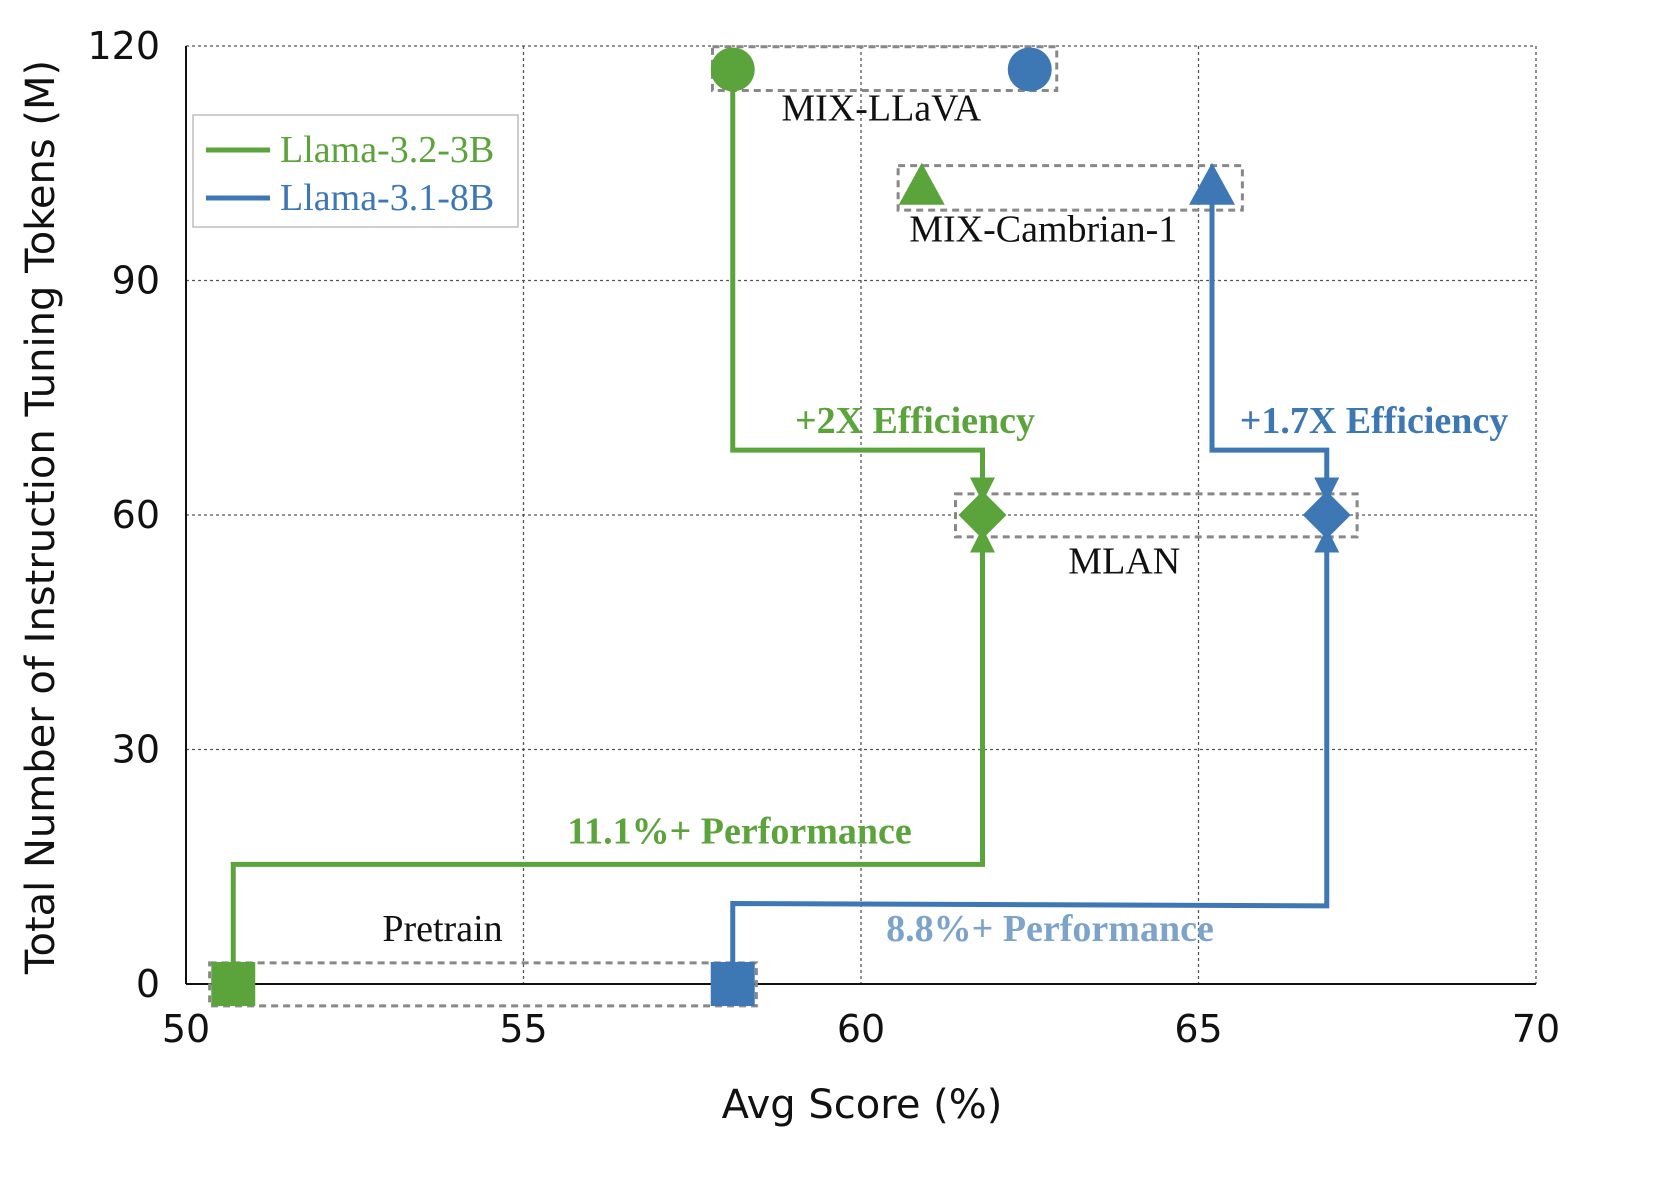 The width and height of the screenshot is (1661, 1199). What do you see at coordinates (1536, 1029) in the screenshot?
I see `x-tick-label: 70` at bounding box center [1536, 1029].